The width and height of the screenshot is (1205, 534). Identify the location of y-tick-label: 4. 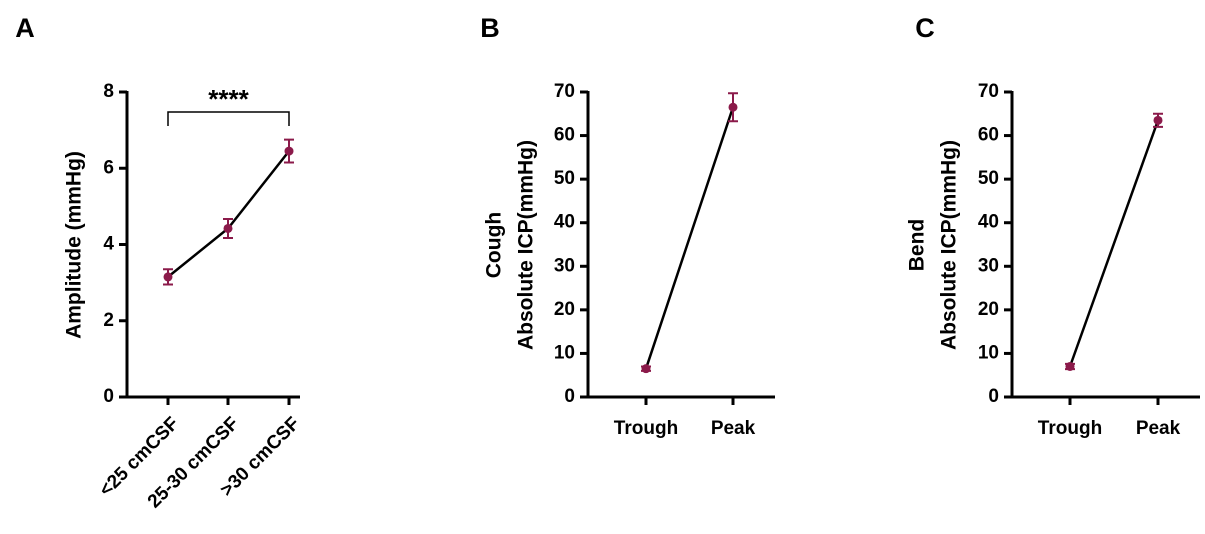
(108, 244).